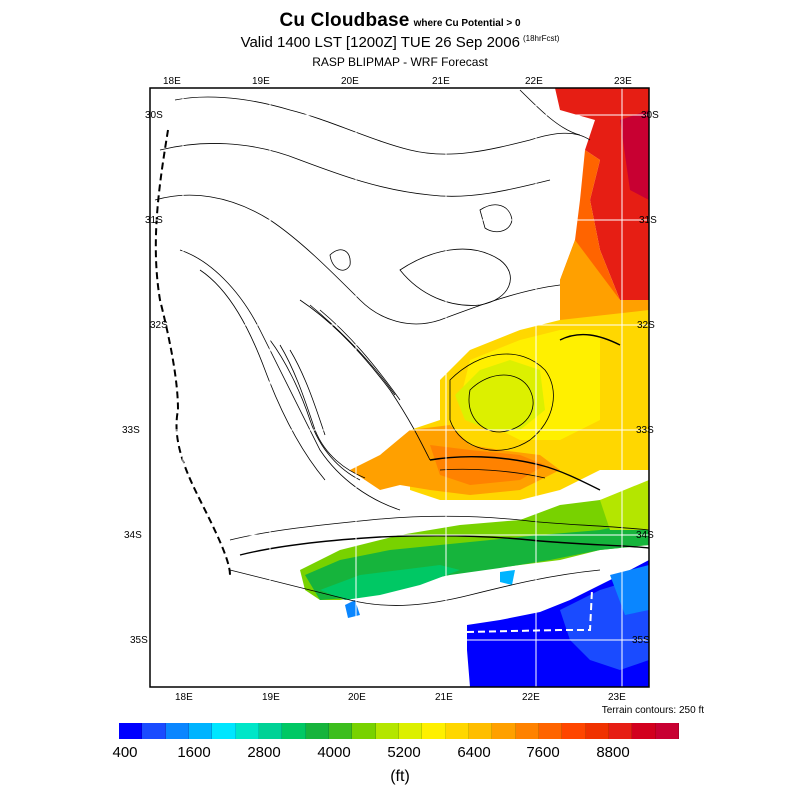  I want to click on top-lon-label: 21E, so click(441, 81).